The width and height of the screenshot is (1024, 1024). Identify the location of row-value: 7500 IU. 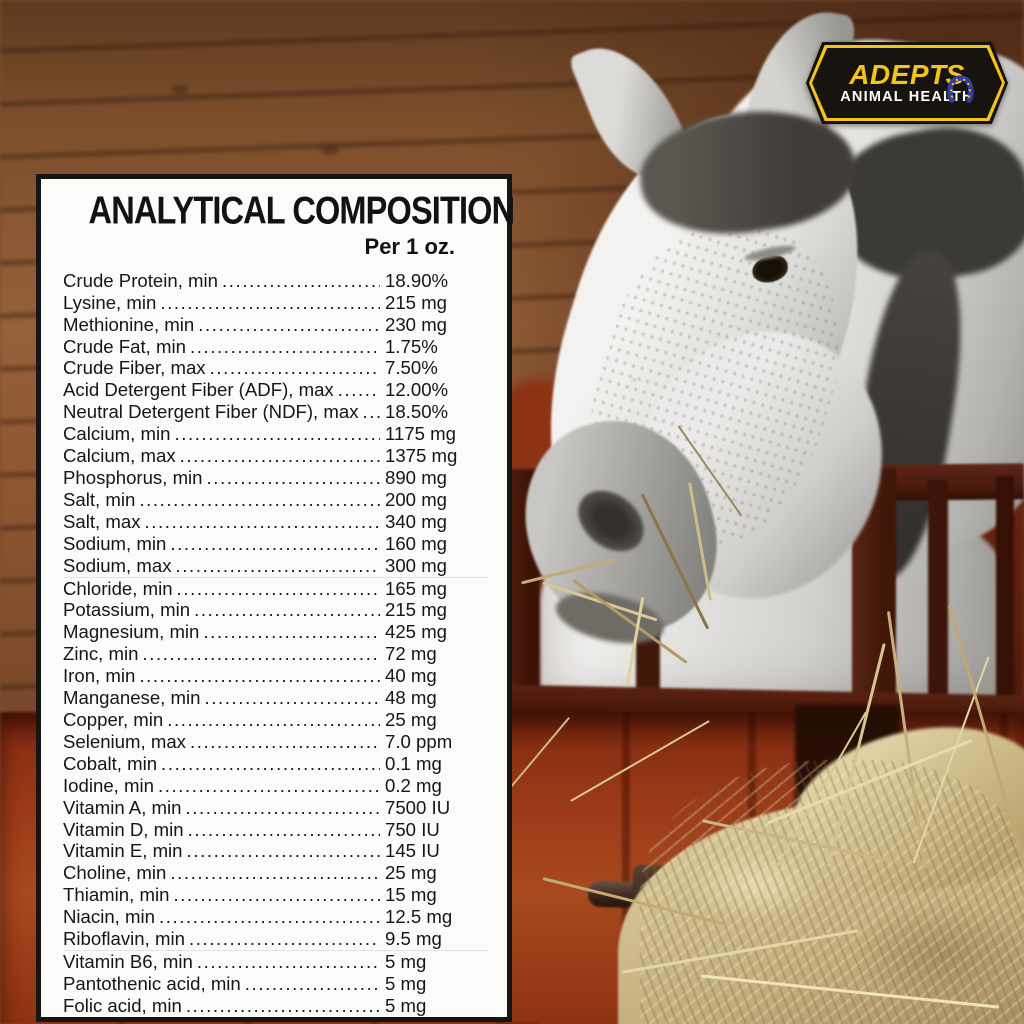
(418, 807).